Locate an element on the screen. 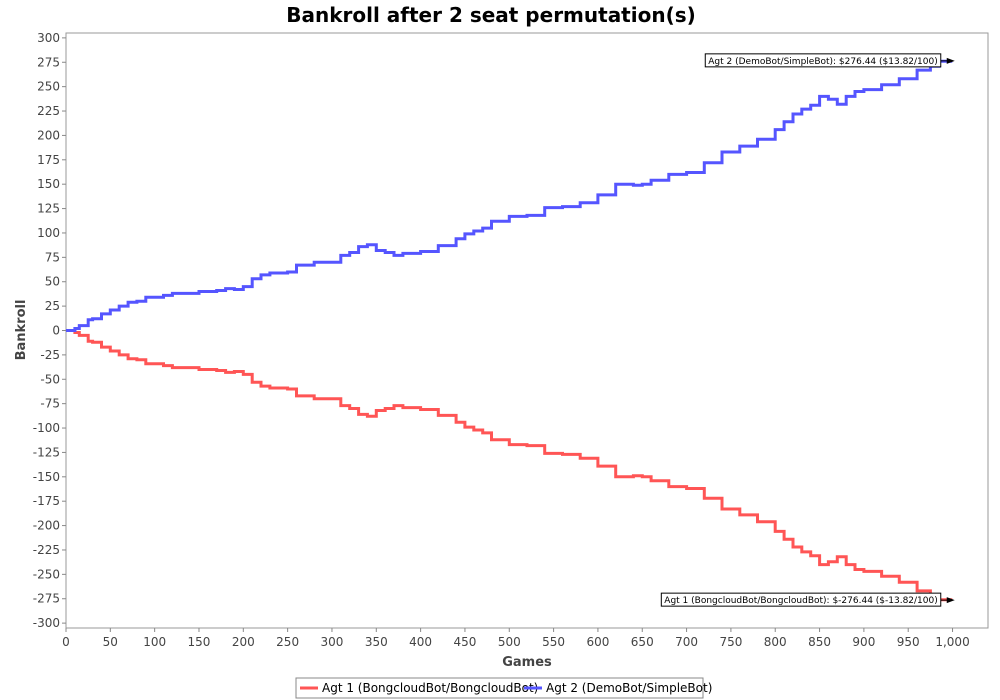 The width and height of the screenshot is (1000, 700). y-tick-label: 25 is located at coordinates (52, 306).